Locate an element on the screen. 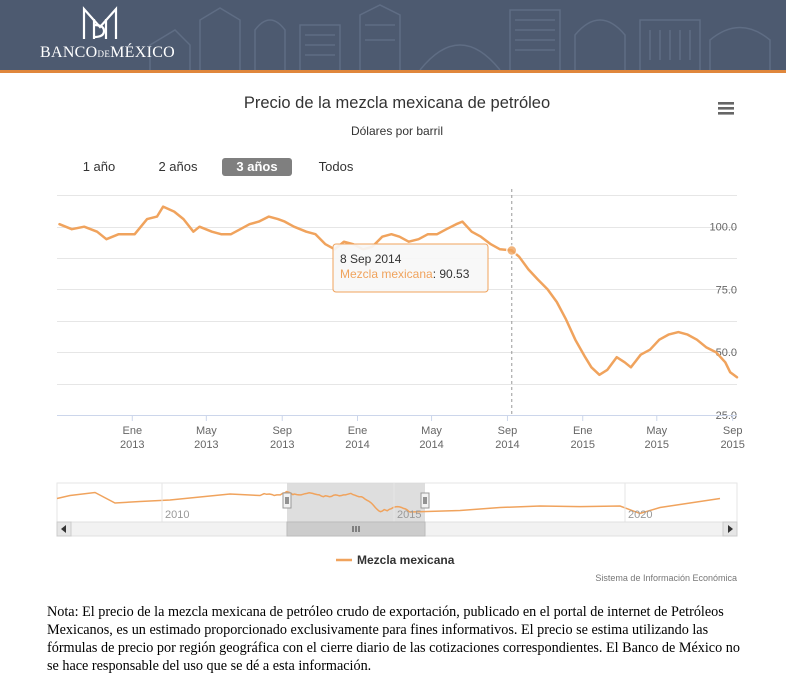  chart-title: Precio de la mezcla mexicana de petróleo is located at coordinates (397, 103).